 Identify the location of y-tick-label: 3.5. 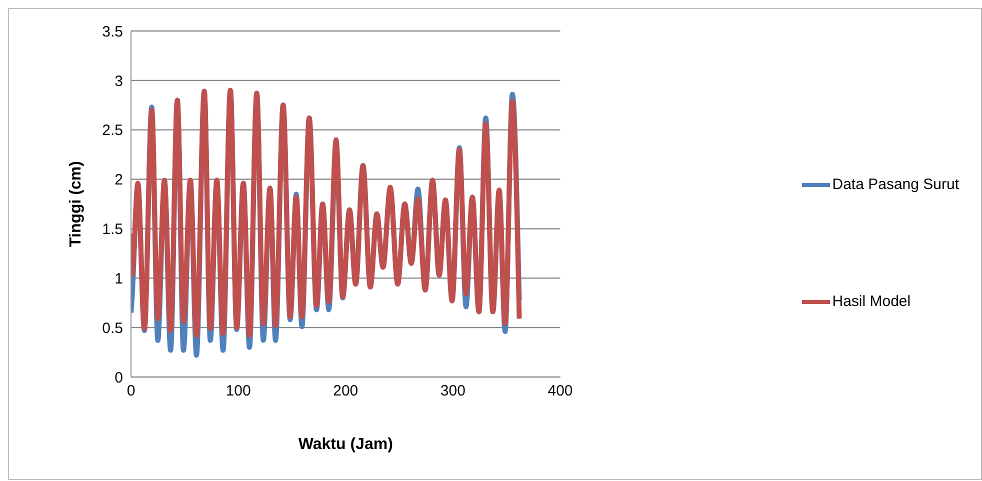
(112, 31).